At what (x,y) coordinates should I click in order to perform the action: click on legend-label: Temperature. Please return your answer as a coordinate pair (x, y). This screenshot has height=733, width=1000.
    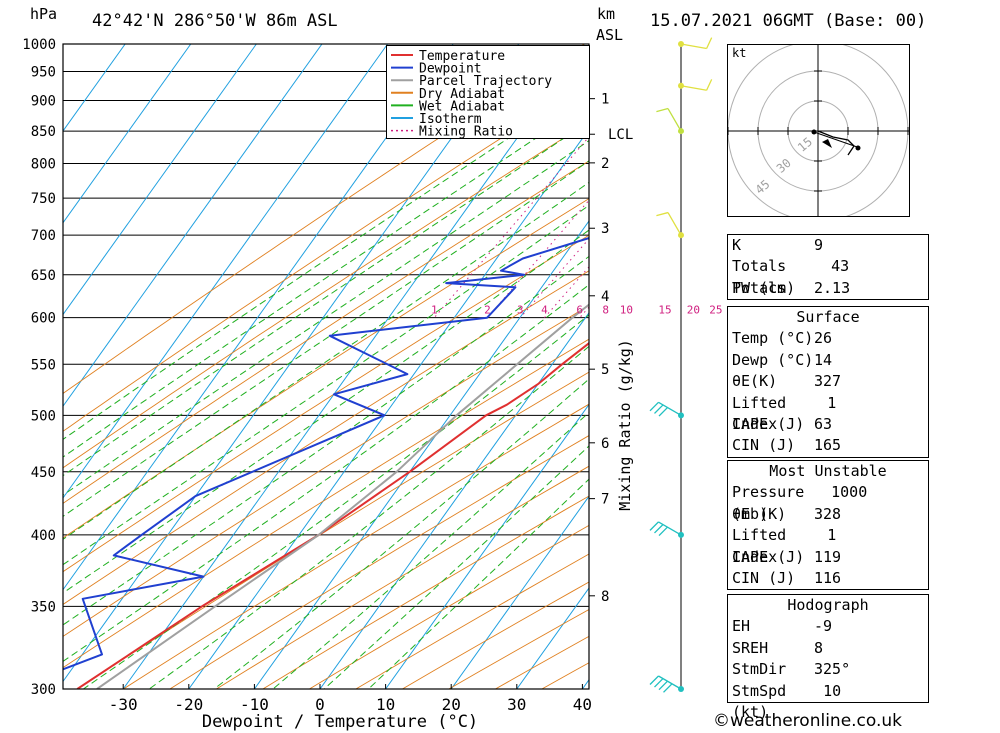
    Looking at the image, I should click on (462, 56).